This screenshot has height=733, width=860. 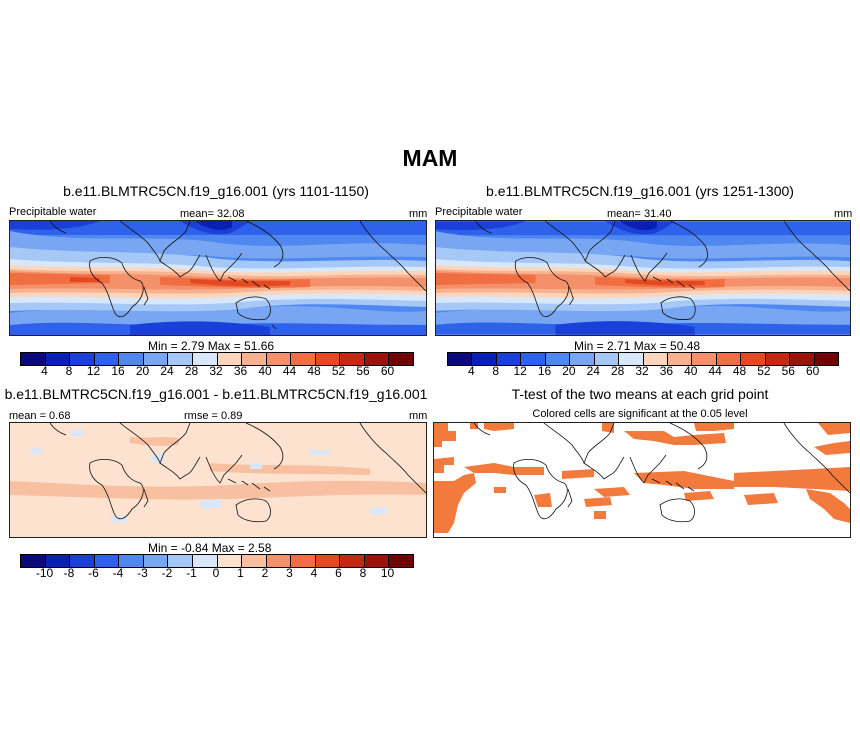 I want to click on panel3-units: mm, so click(x=418, y=416).